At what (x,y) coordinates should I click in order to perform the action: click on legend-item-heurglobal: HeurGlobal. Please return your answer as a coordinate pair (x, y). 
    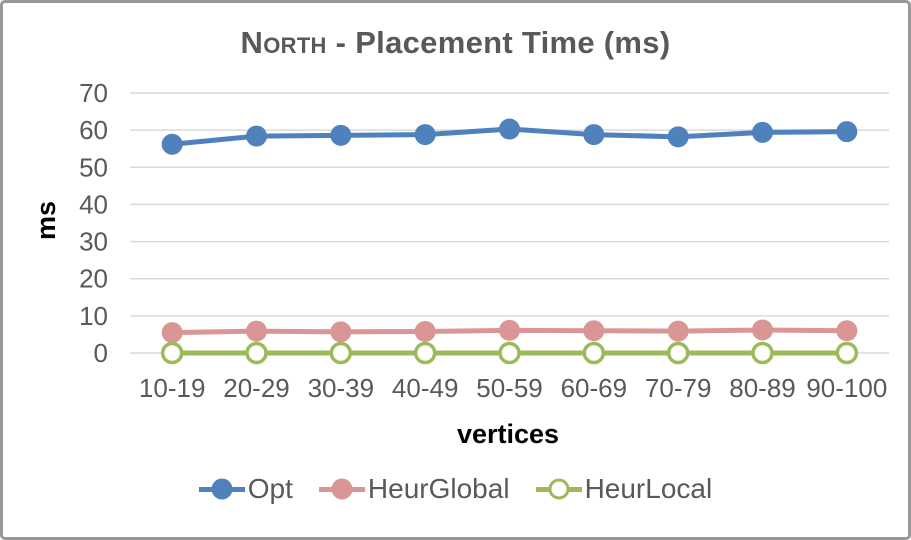
    Looking at the image, I should click on (414, 489).